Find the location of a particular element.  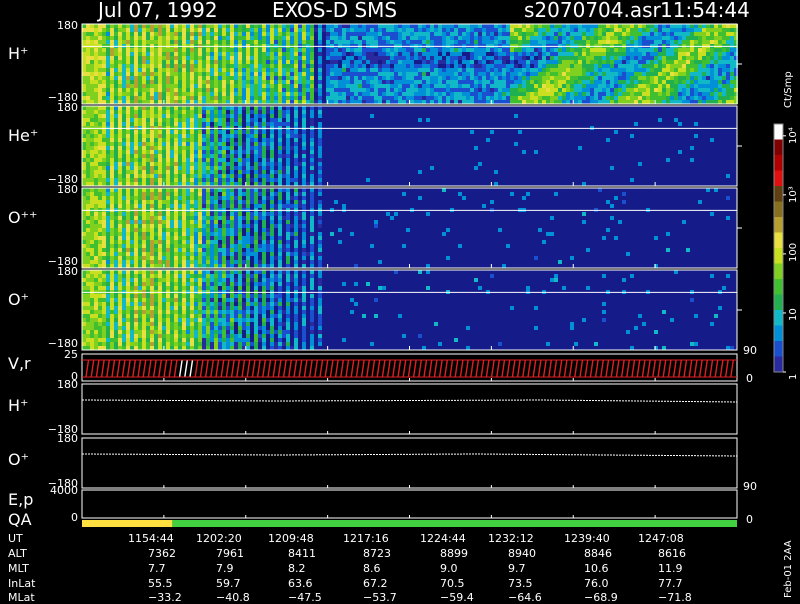

panel-label-3: O⁺⁺ is located at coordinates (22, 218).